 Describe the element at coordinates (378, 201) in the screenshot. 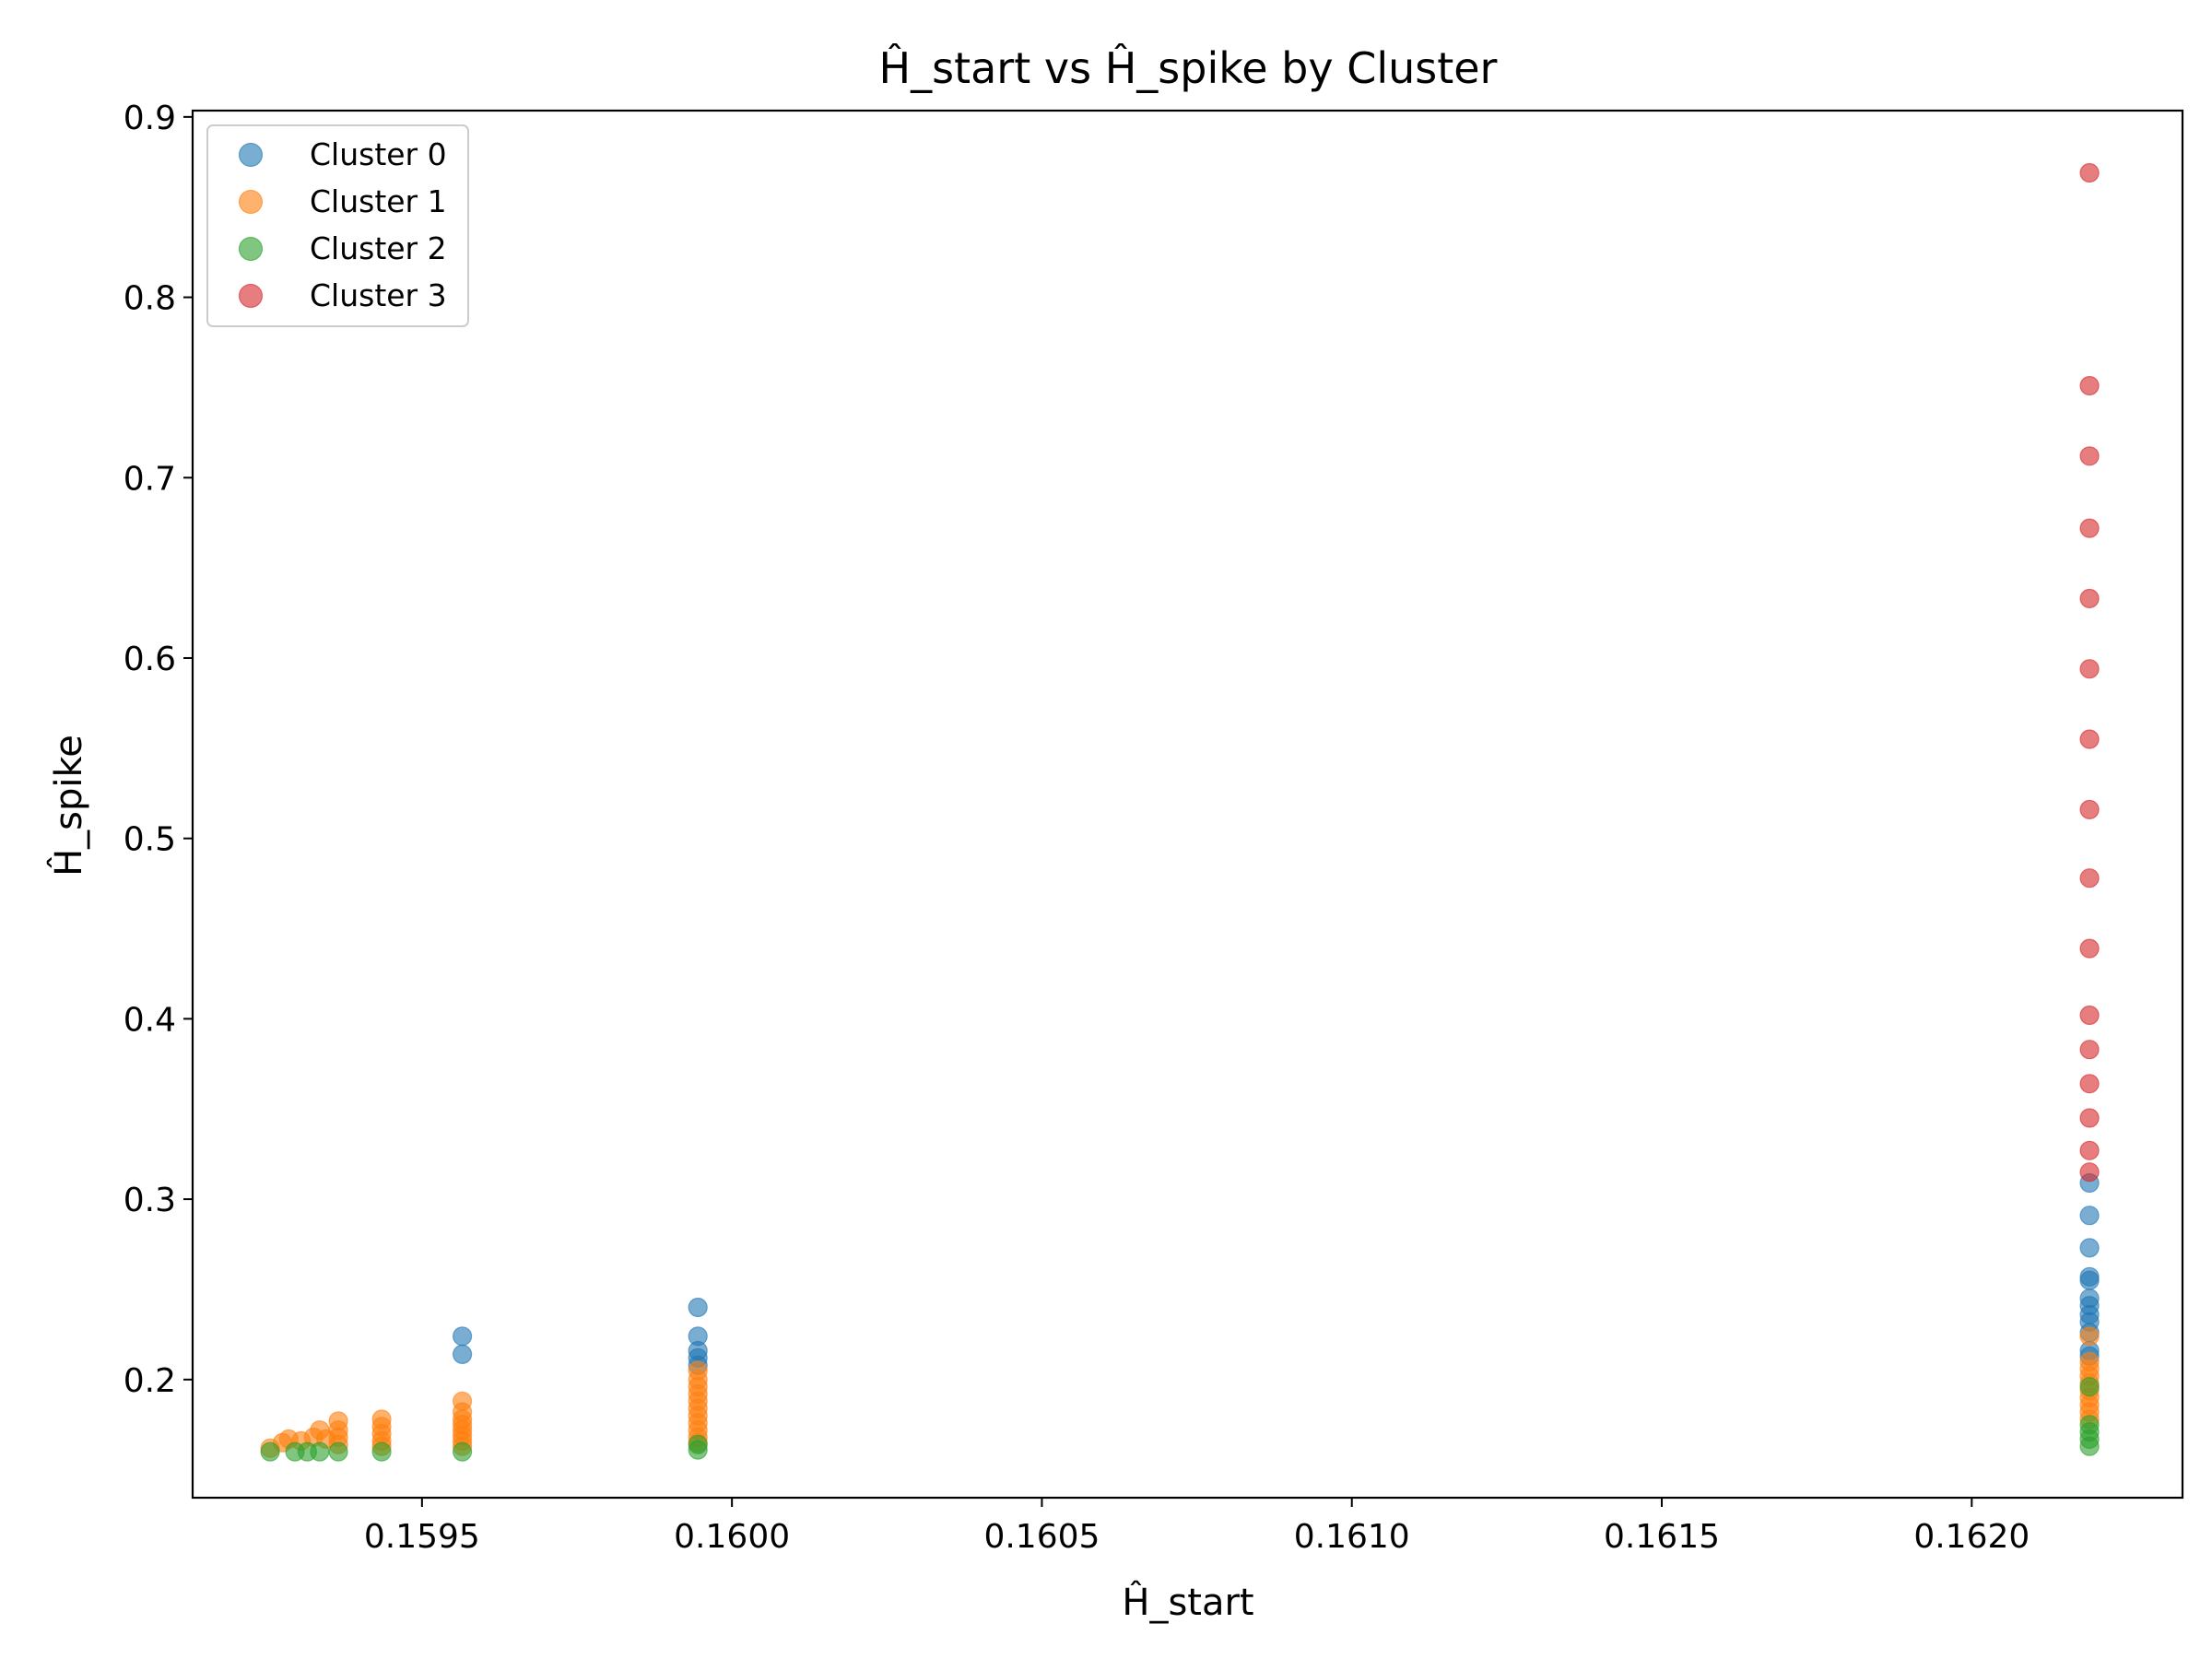

I see `legend-label: Cluster 1` at that location.